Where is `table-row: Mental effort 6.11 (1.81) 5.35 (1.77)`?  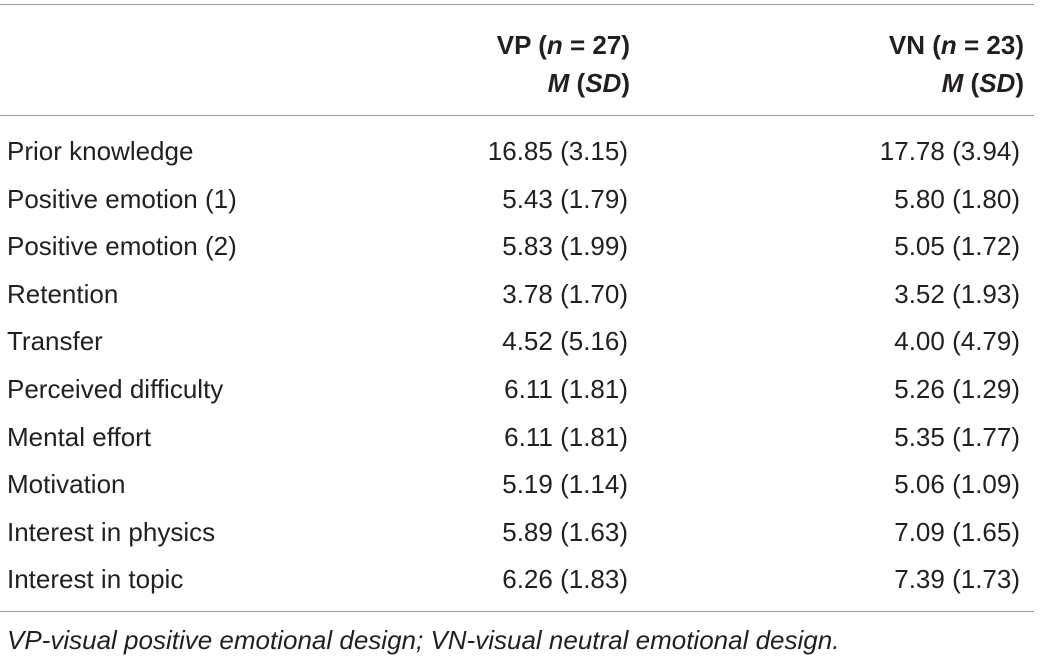
table-row: Mental effort 6.11 (1.81) 5.35 (1.77) is located at coordinates (517, 438).